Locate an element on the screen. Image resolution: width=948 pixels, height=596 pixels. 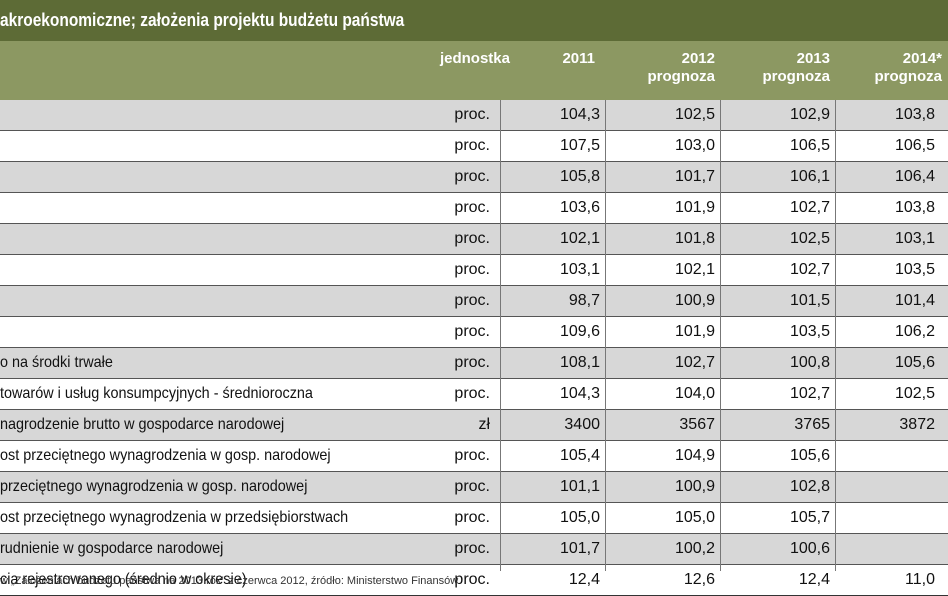
value-2012: 3567 is located at coordinates (697, 424).